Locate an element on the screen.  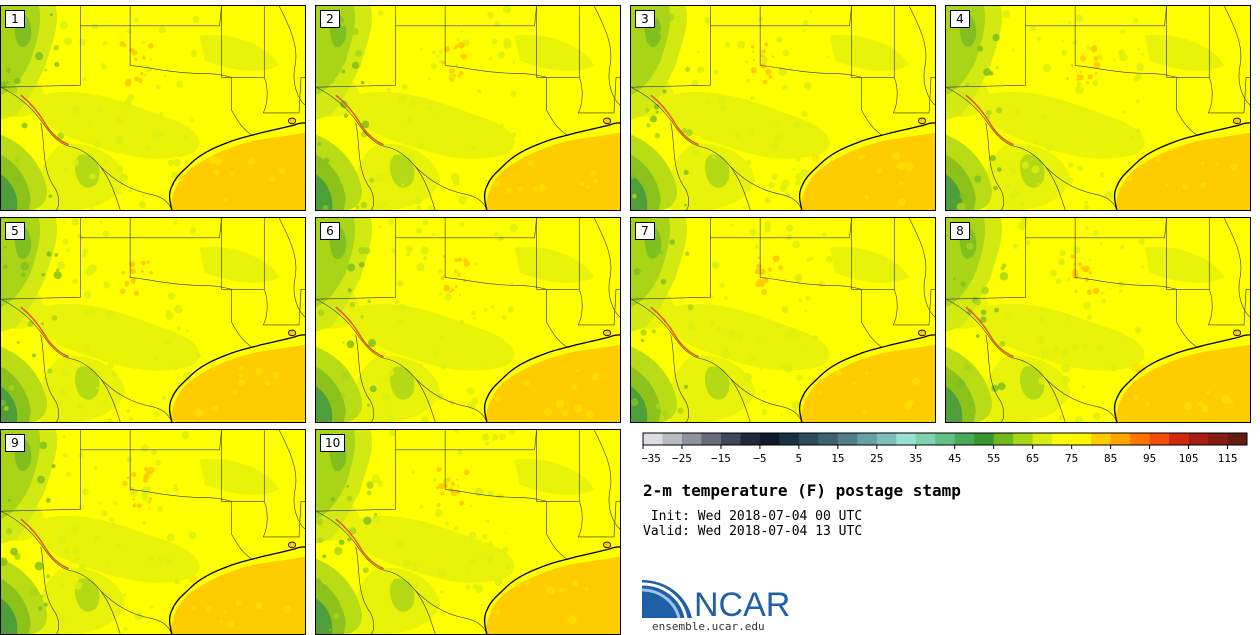
member-number-label: 3 is located at coordinates (645, 19).